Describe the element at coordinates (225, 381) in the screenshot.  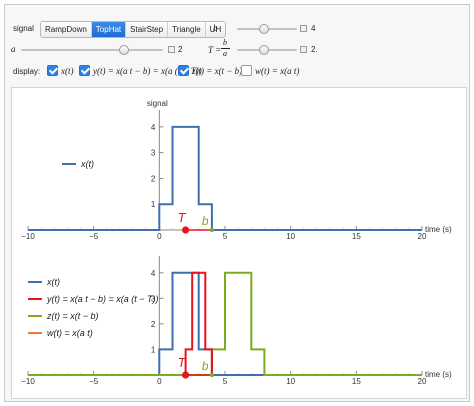
I see `x-tick-label-1-3: 5` at that location.